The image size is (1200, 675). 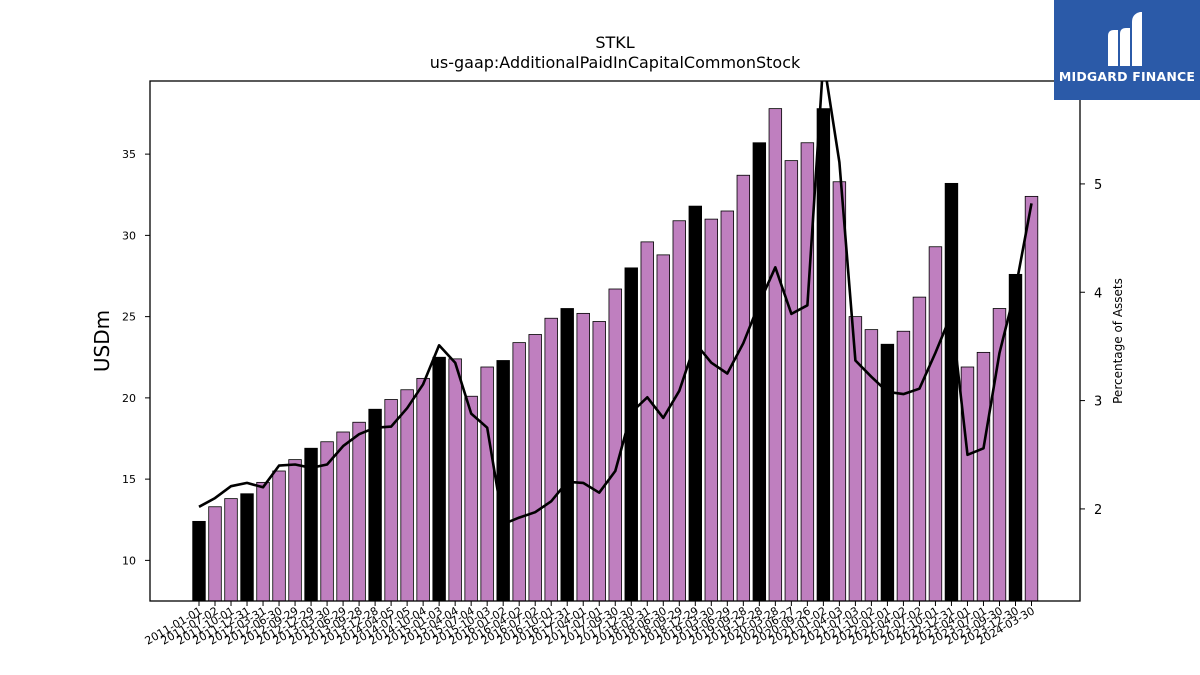 I want to click on y-tick-label: 20, so click(x=129, y=398).